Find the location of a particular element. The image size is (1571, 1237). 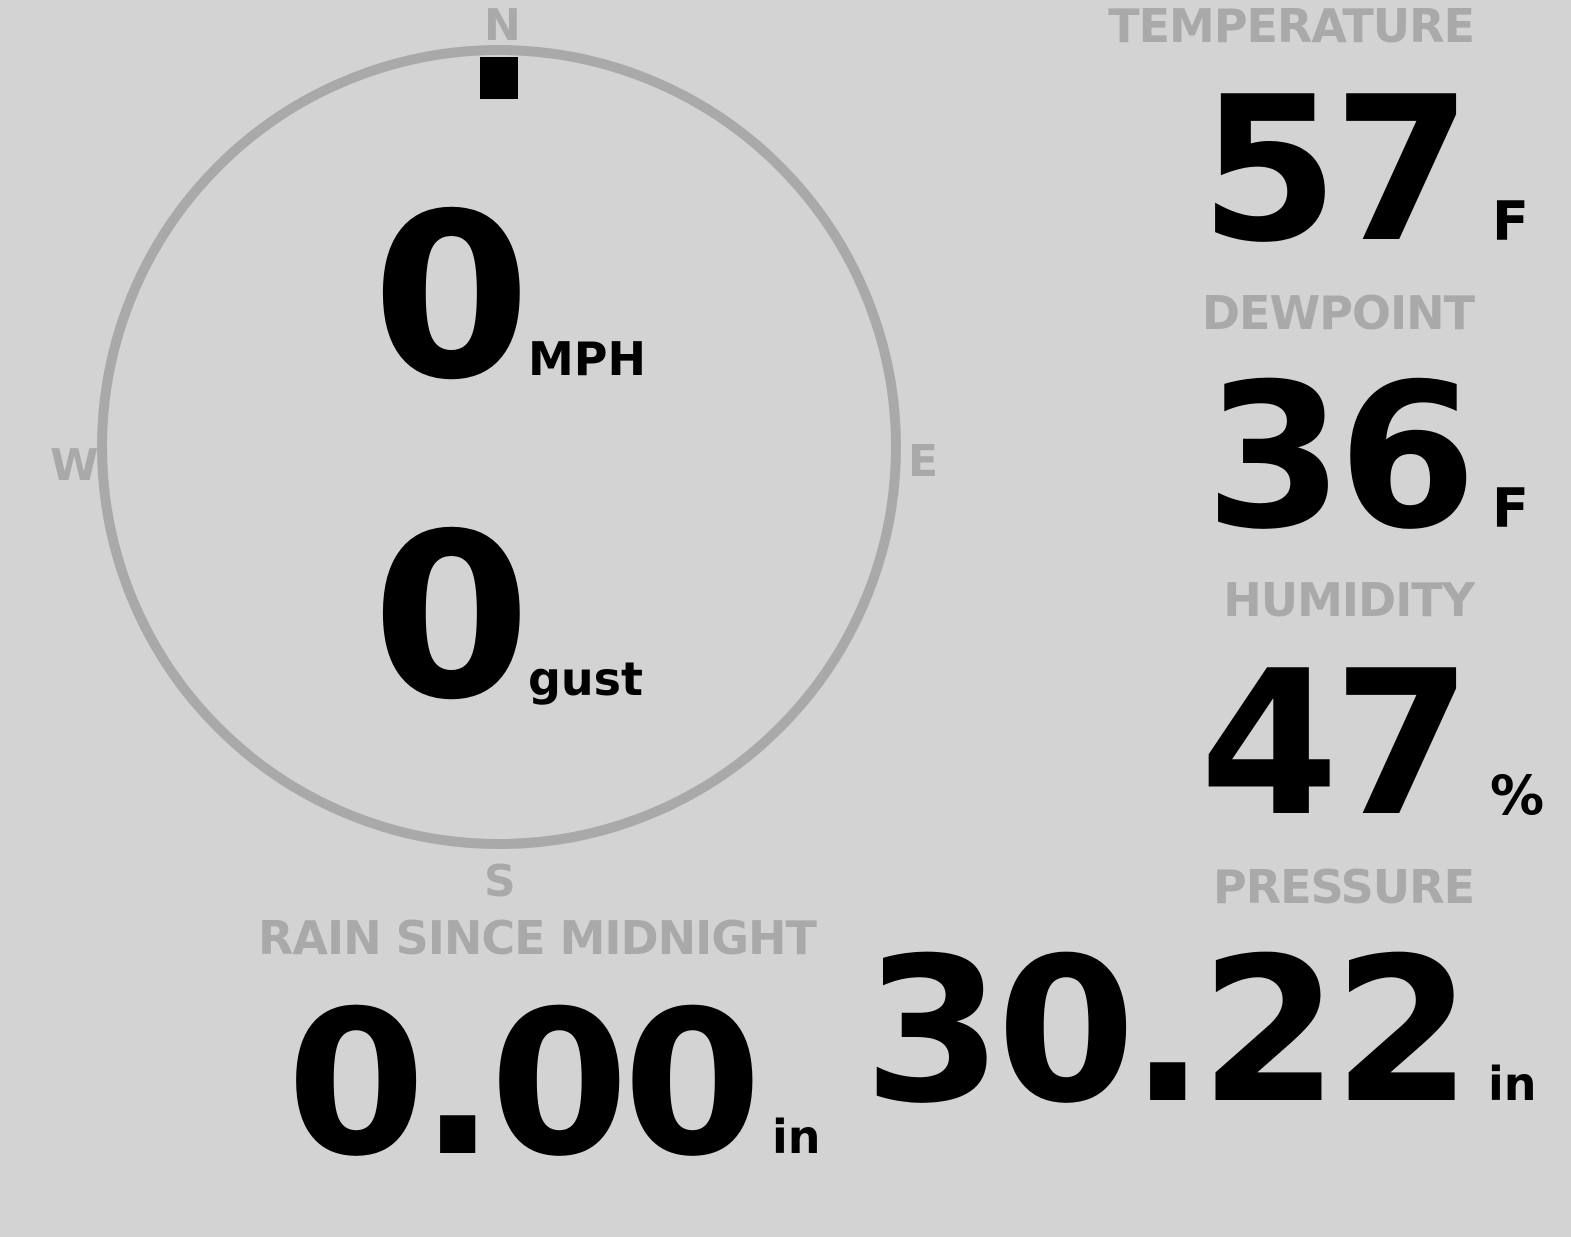

humidity-value: 47 is located at coordinates (1335, 744).